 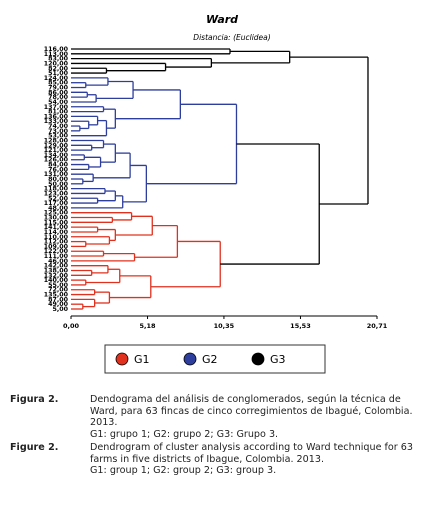 What do you see at coordinates (58, 88) in the screenshot?
I see `leaf-label: 79,00` at bounding box center [58, 88].